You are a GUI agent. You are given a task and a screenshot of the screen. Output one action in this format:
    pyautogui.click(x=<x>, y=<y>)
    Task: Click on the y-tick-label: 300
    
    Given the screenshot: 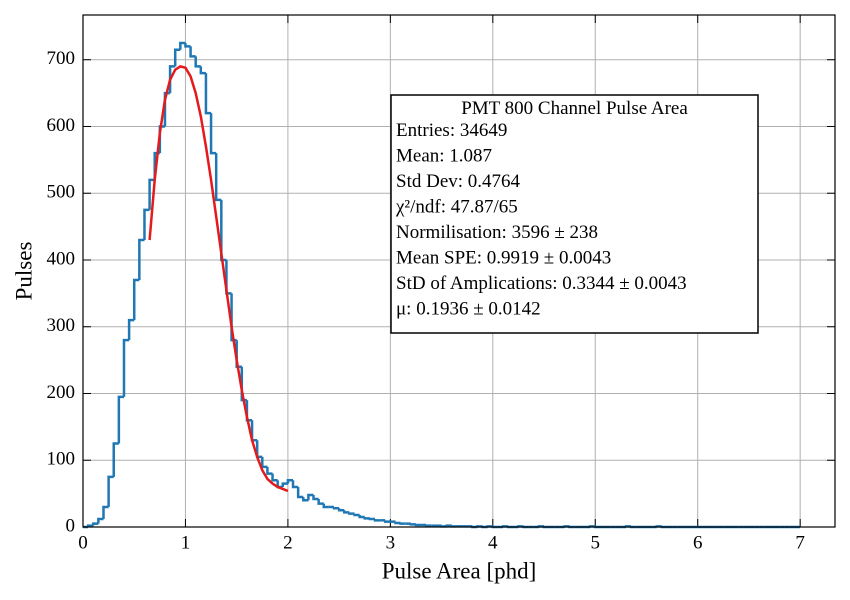 What is the action you would take?
    pyautogui.click(x=61, y=325)
    